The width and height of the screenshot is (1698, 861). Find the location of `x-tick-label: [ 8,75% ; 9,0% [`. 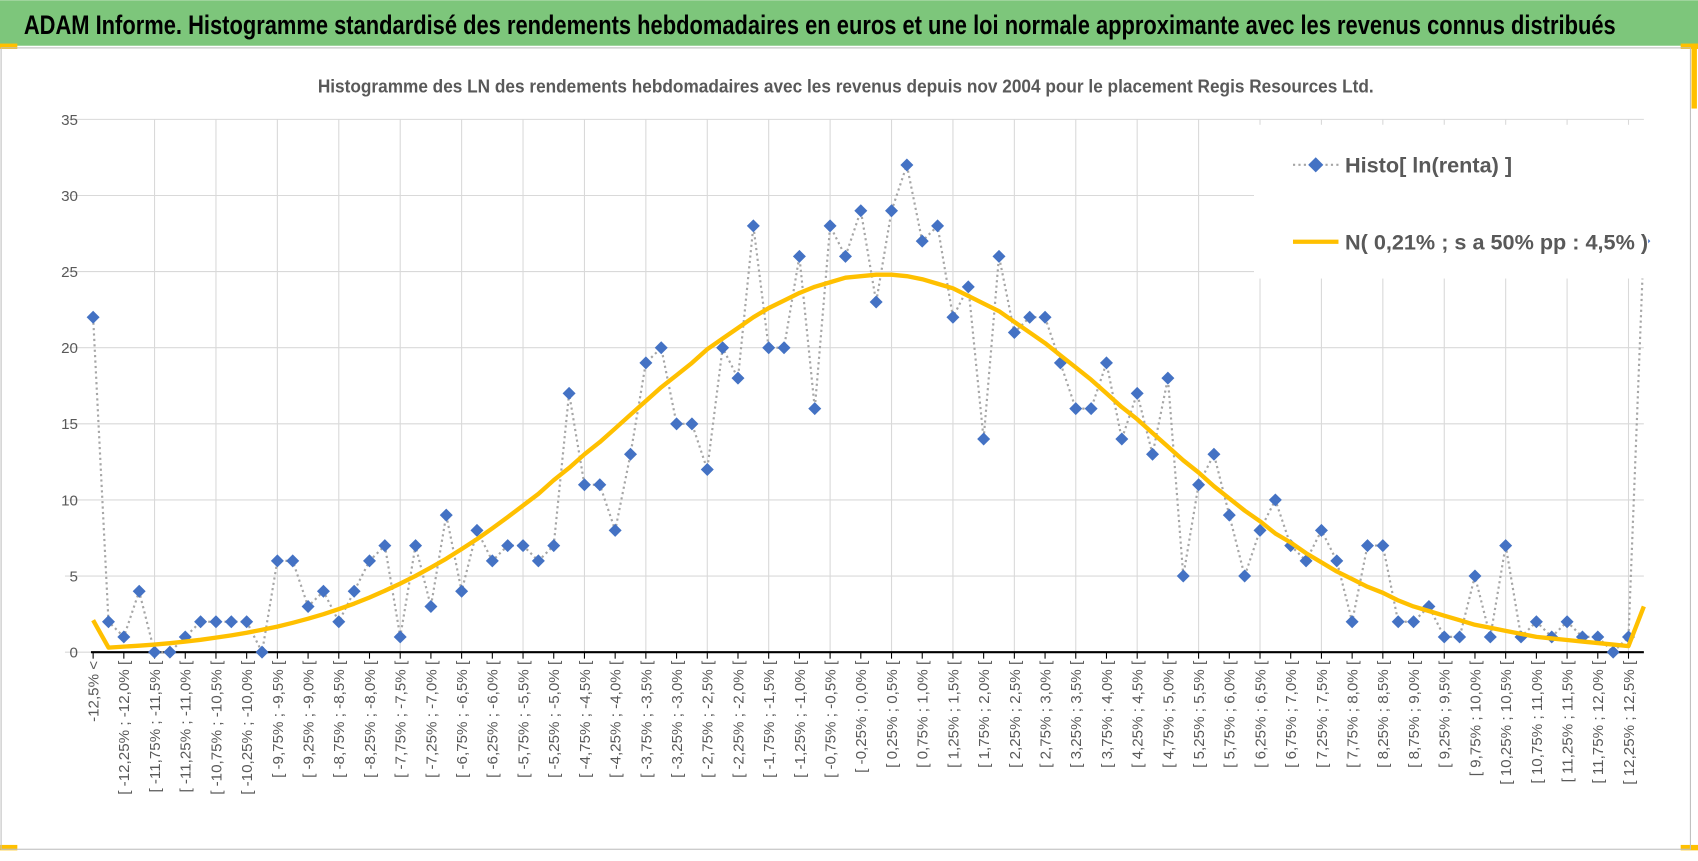

x-tick-label: [ 8,75% ; 9,0% [ is located at coordinates (1414, 714).